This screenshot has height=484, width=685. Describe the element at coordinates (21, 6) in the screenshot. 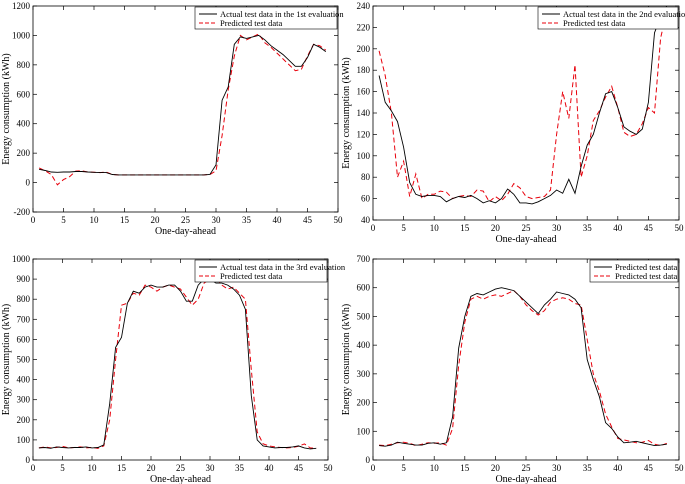

I see `y-tick-label: 1200` at that location.